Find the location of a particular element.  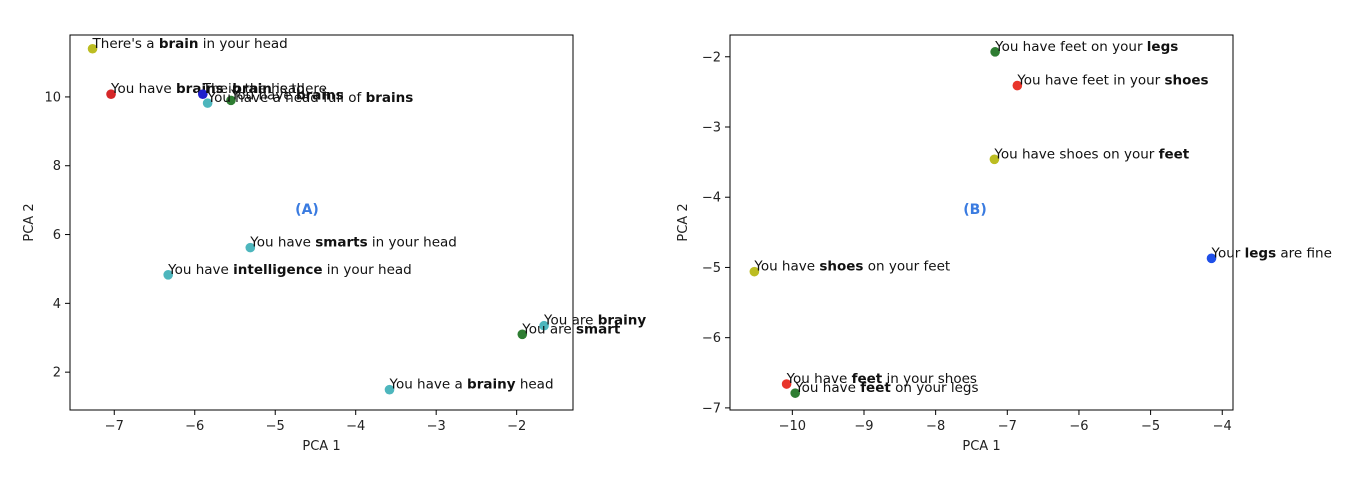

point-label: The brain is there is located at coordinates (264, 89).